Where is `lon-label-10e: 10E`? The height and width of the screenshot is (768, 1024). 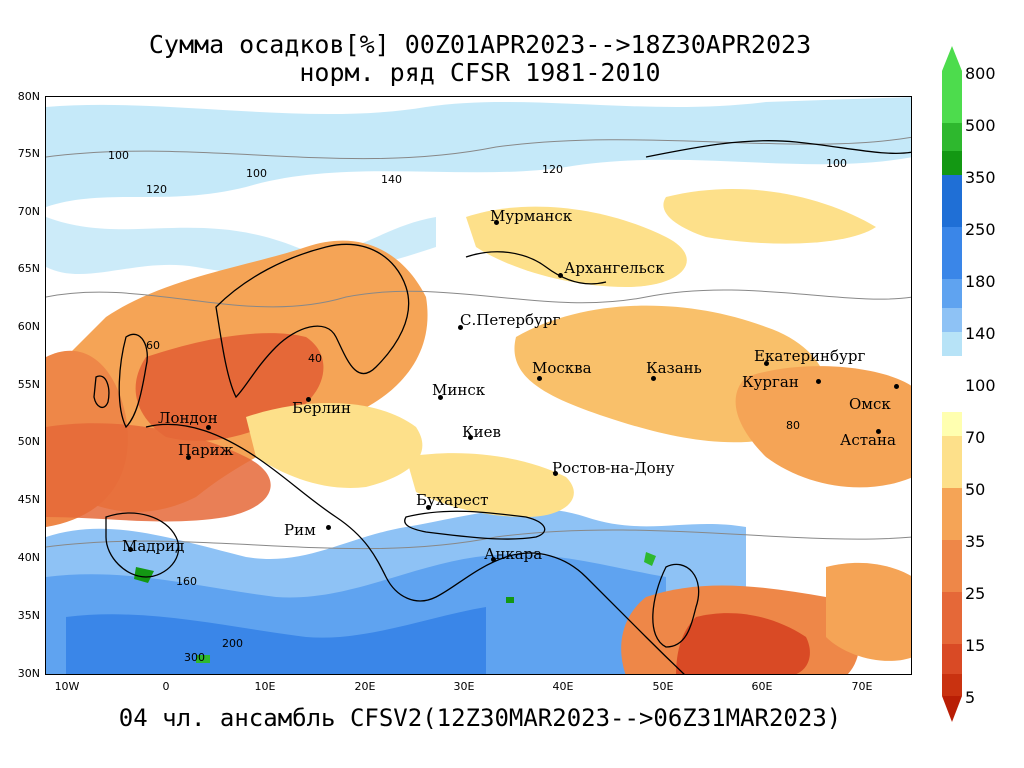 lon-label-10e: 10E is located at coordinates (265, 686).